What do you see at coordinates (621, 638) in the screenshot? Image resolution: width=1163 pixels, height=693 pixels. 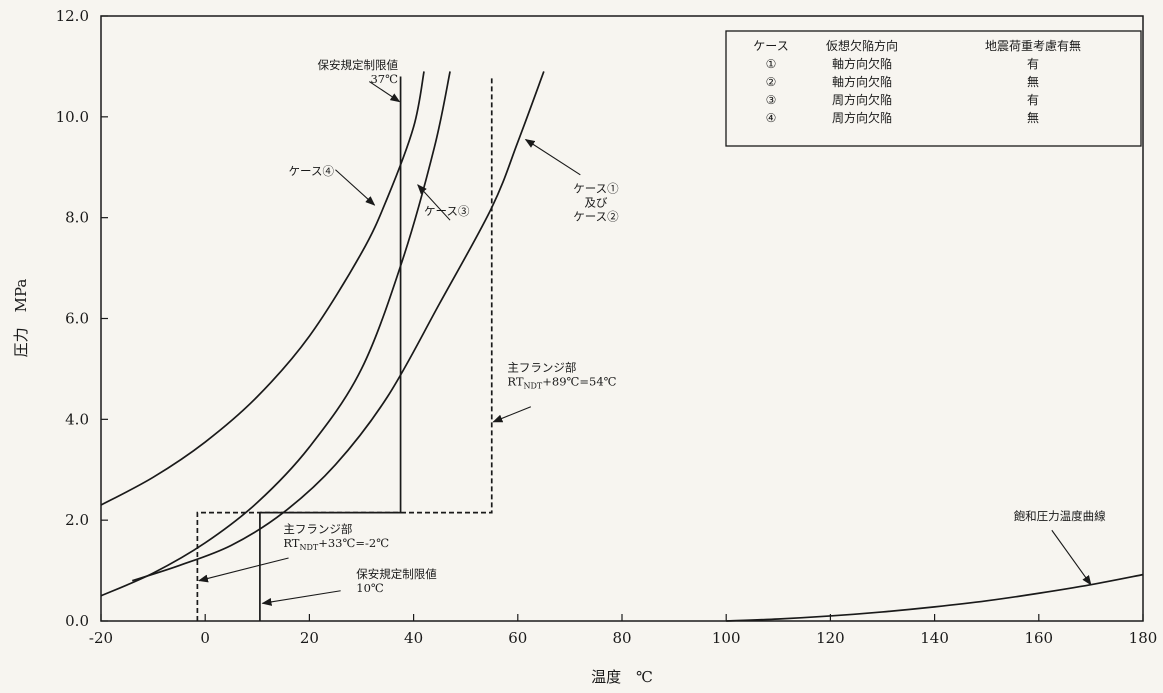 I see `x-tick-label: 80` at bounding box center [621, 638].